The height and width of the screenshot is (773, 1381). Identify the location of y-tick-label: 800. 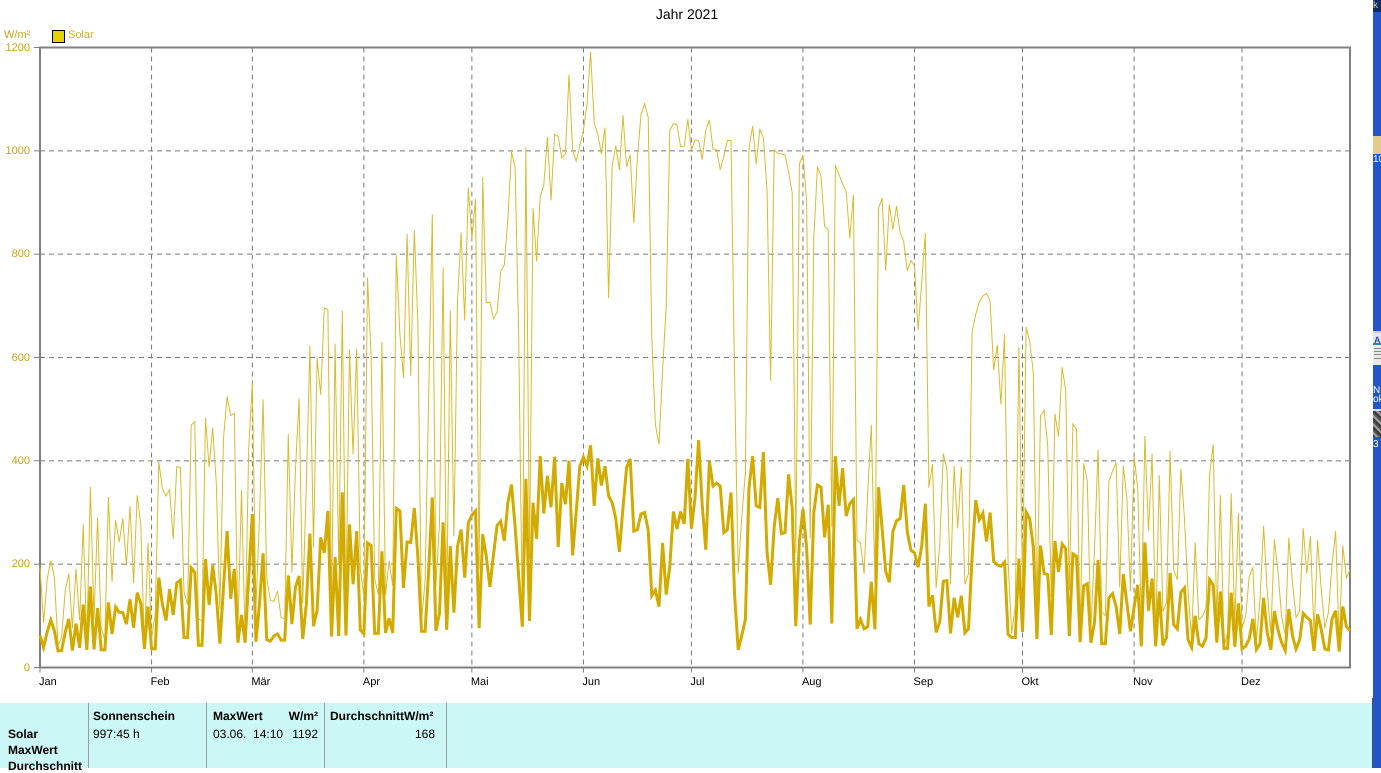
(20, 254).